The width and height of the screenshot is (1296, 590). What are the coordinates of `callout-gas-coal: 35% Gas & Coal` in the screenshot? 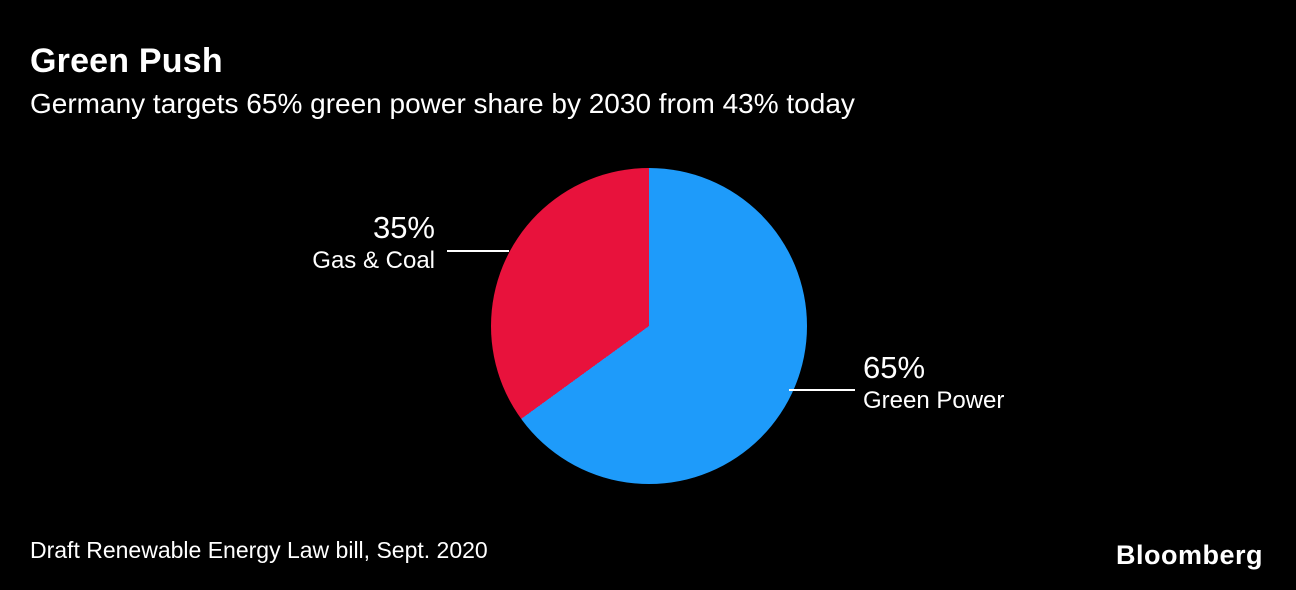 It's located at (373, 243).